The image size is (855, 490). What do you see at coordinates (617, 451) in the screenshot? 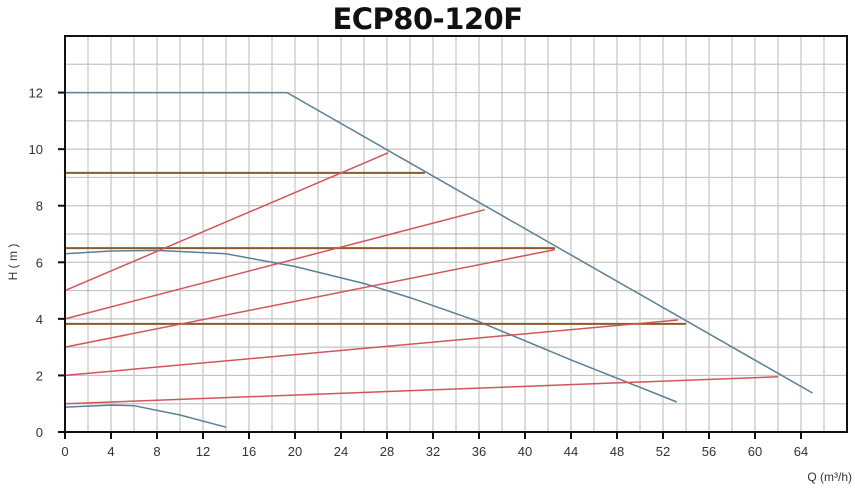
I see `x-tick-label: 48` at bounding box center [617, 451].